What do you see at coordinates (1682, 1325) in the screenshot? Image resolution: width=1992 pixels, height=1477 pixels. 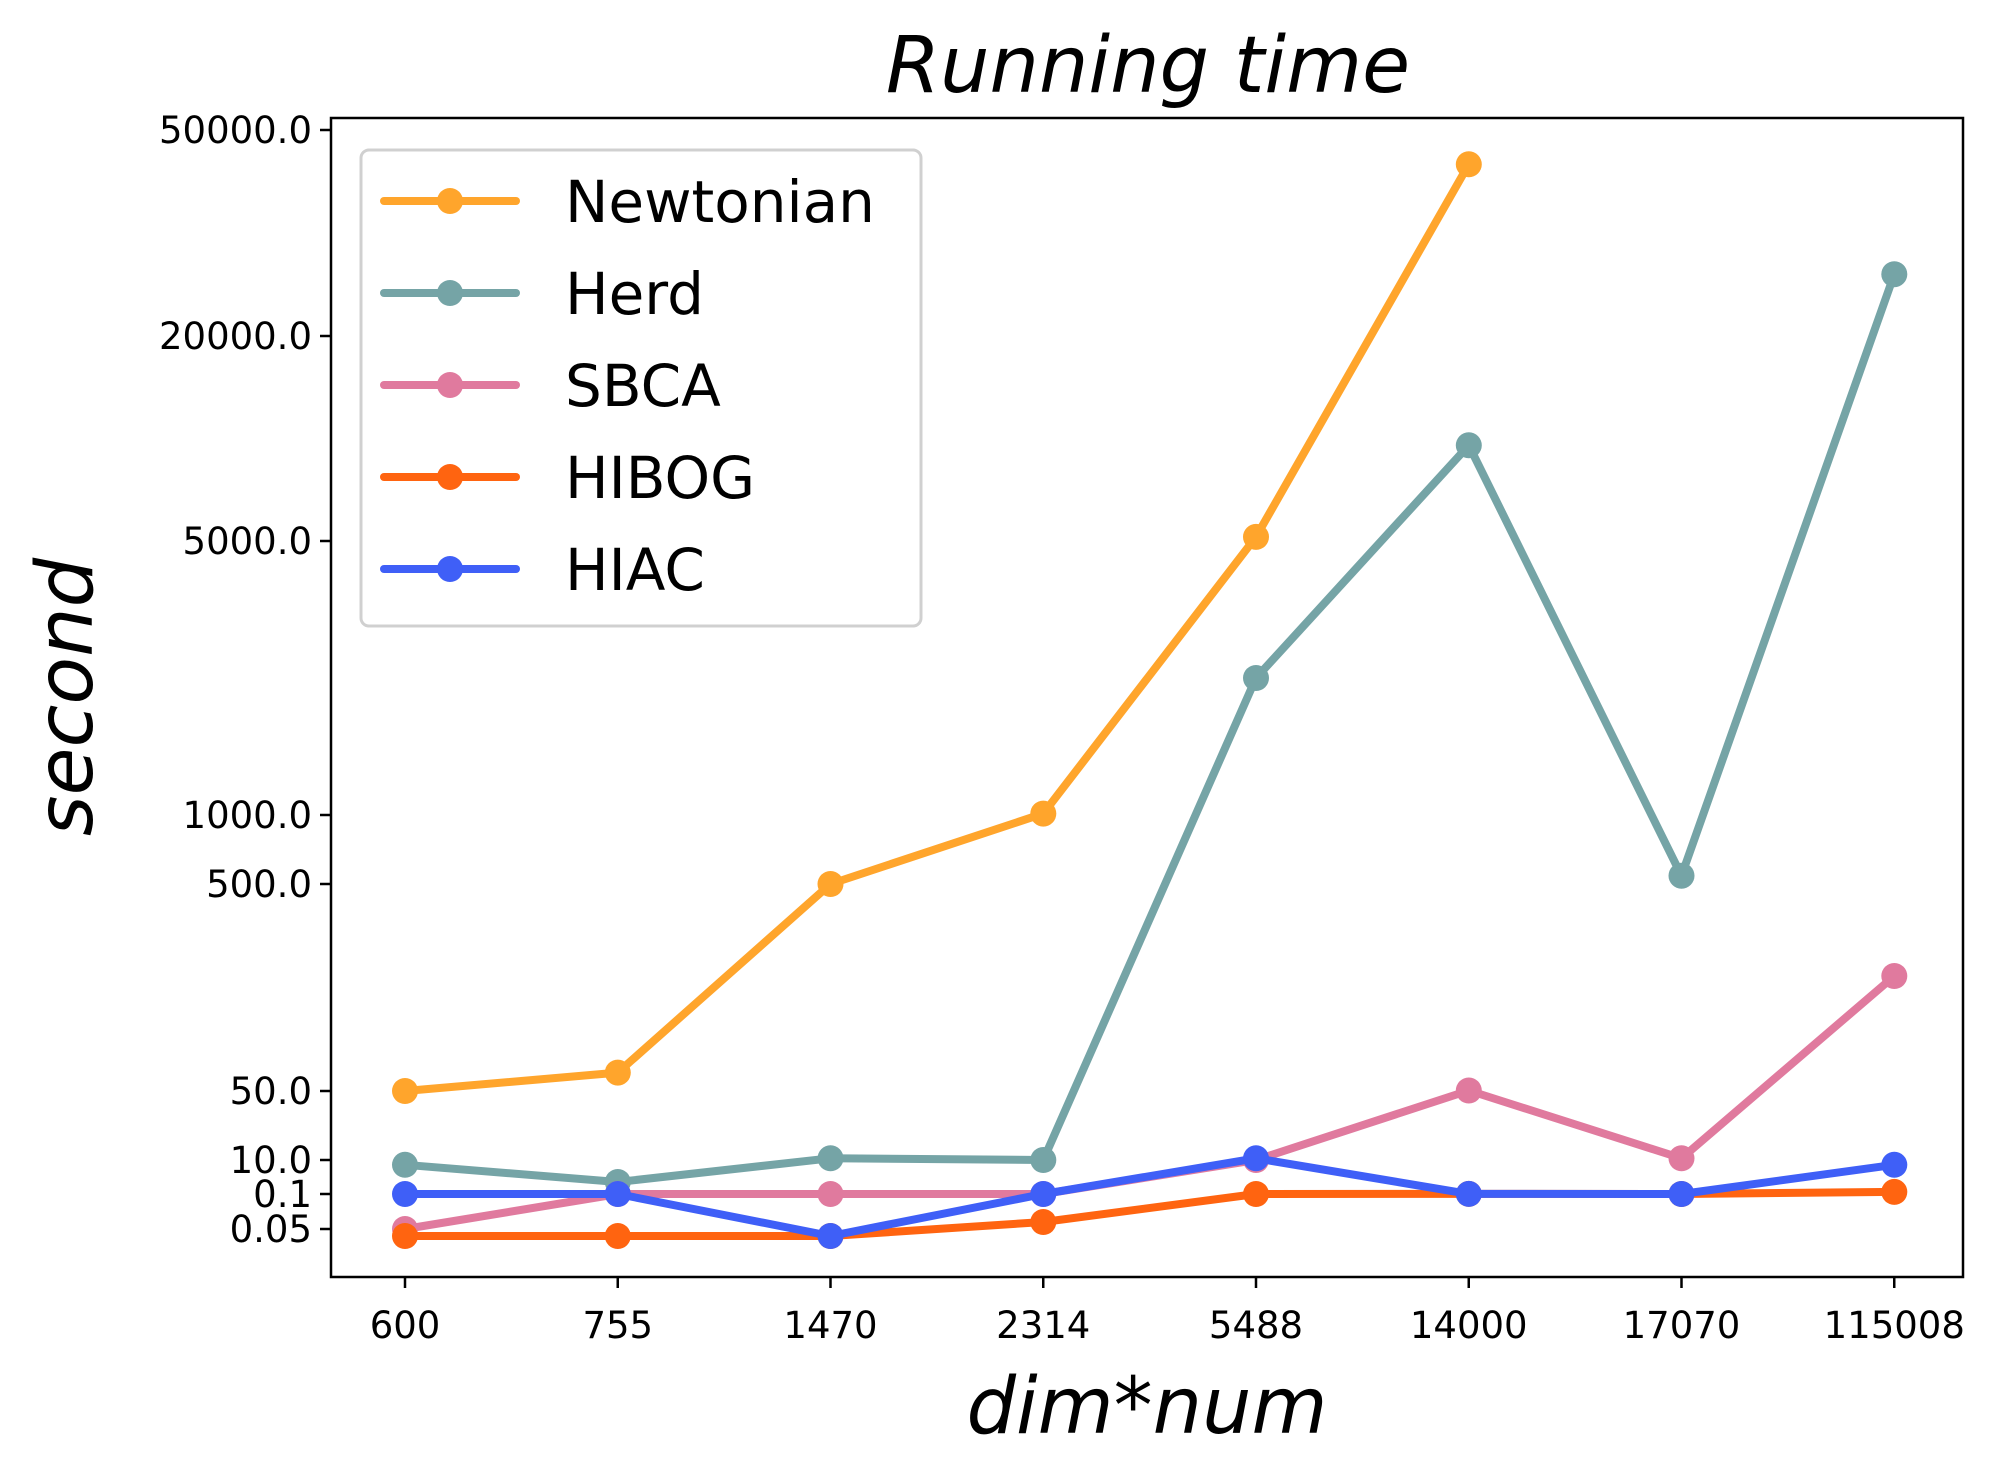 I see `x-tick-label: 17070` at bounding box center [1682, 1325].